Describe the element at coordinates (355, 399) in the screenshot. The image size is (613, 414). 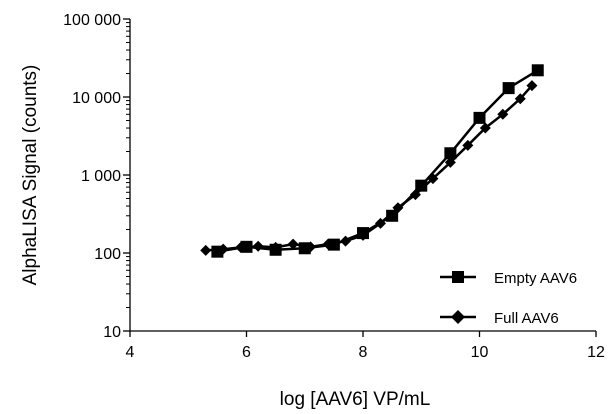
I see `x-axis-title: log [AAV6] VP/mL` at that location.